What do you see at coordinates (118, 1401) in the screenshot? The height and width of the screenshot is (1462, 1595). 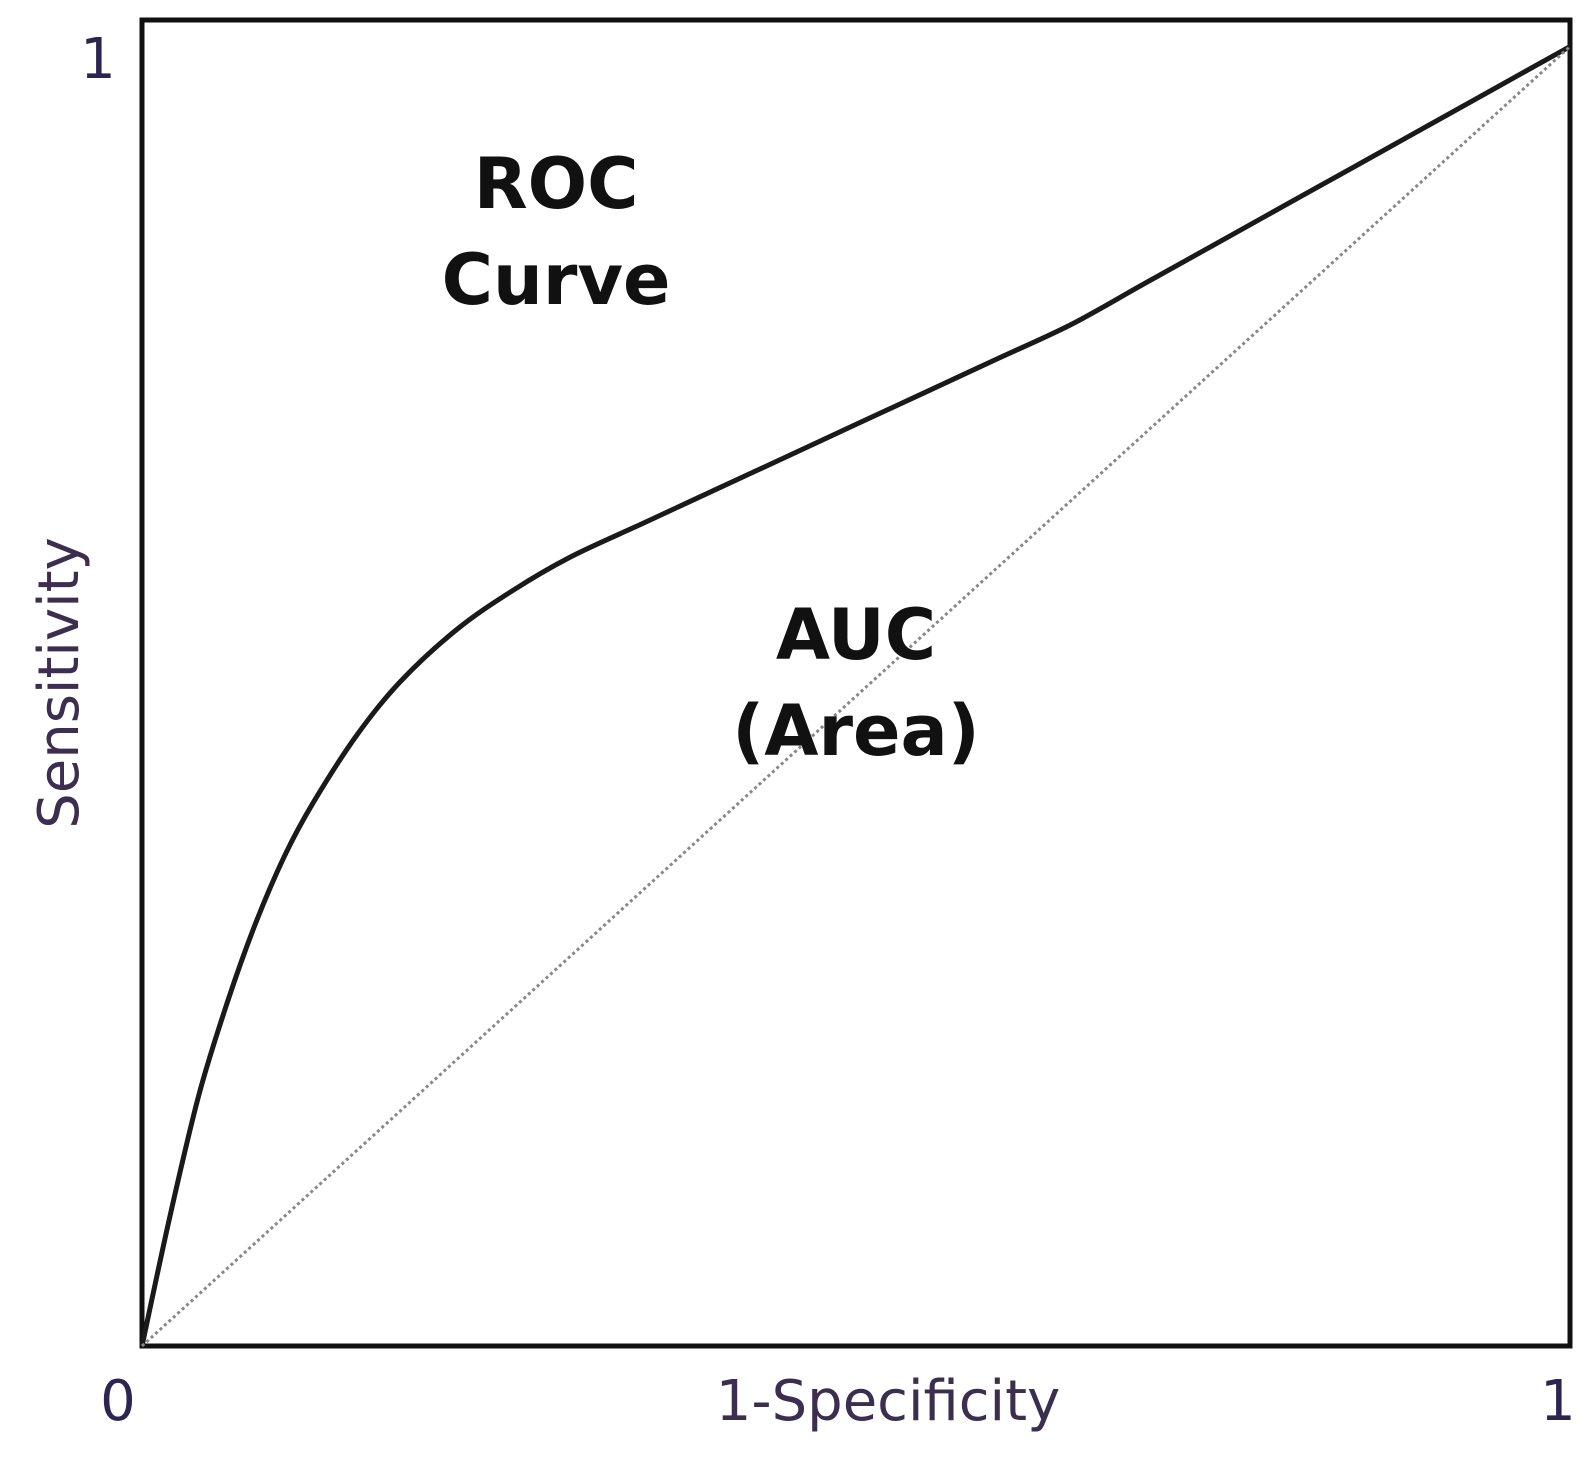 I see `x-tick-label-0: 0` at bounding box center [118, 1401].